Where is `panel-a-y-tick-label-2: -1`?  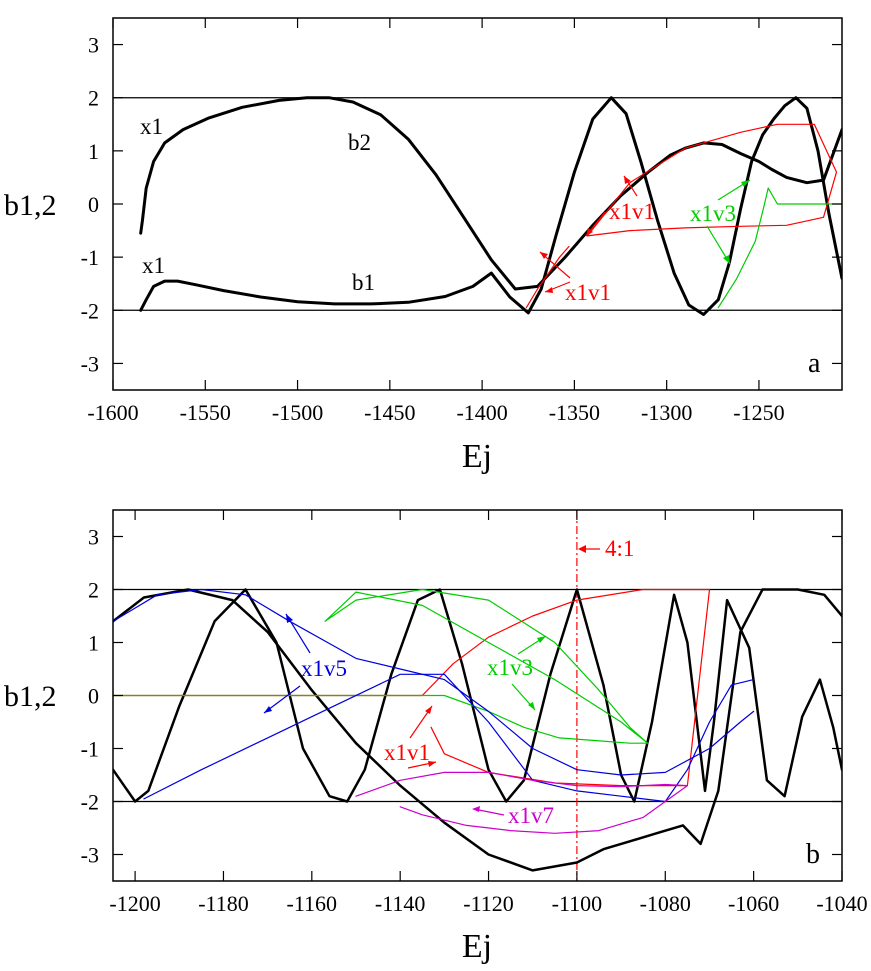 panel-a-y-tick-label-2: -1 is located at coordinates (90, 257).